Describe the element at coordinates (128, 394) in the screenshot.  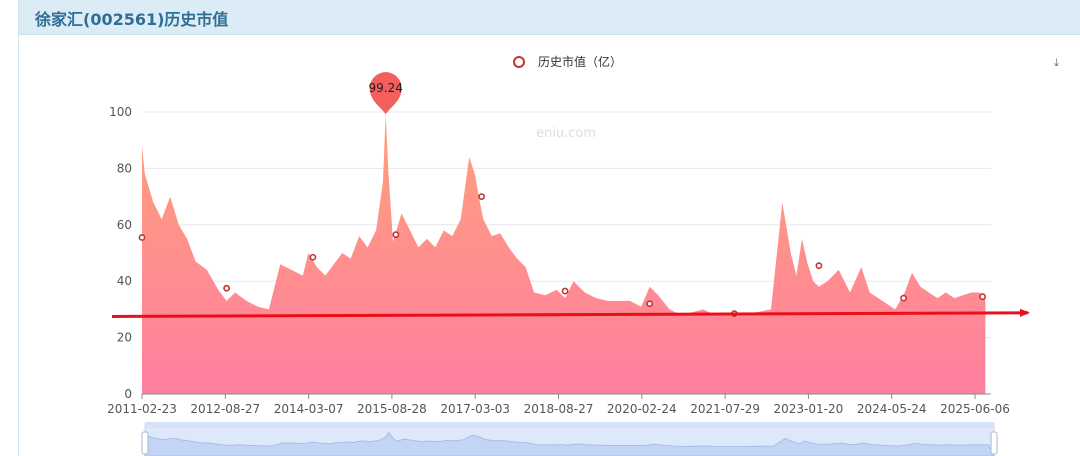
I see `y-tick-label: 0` at that location.